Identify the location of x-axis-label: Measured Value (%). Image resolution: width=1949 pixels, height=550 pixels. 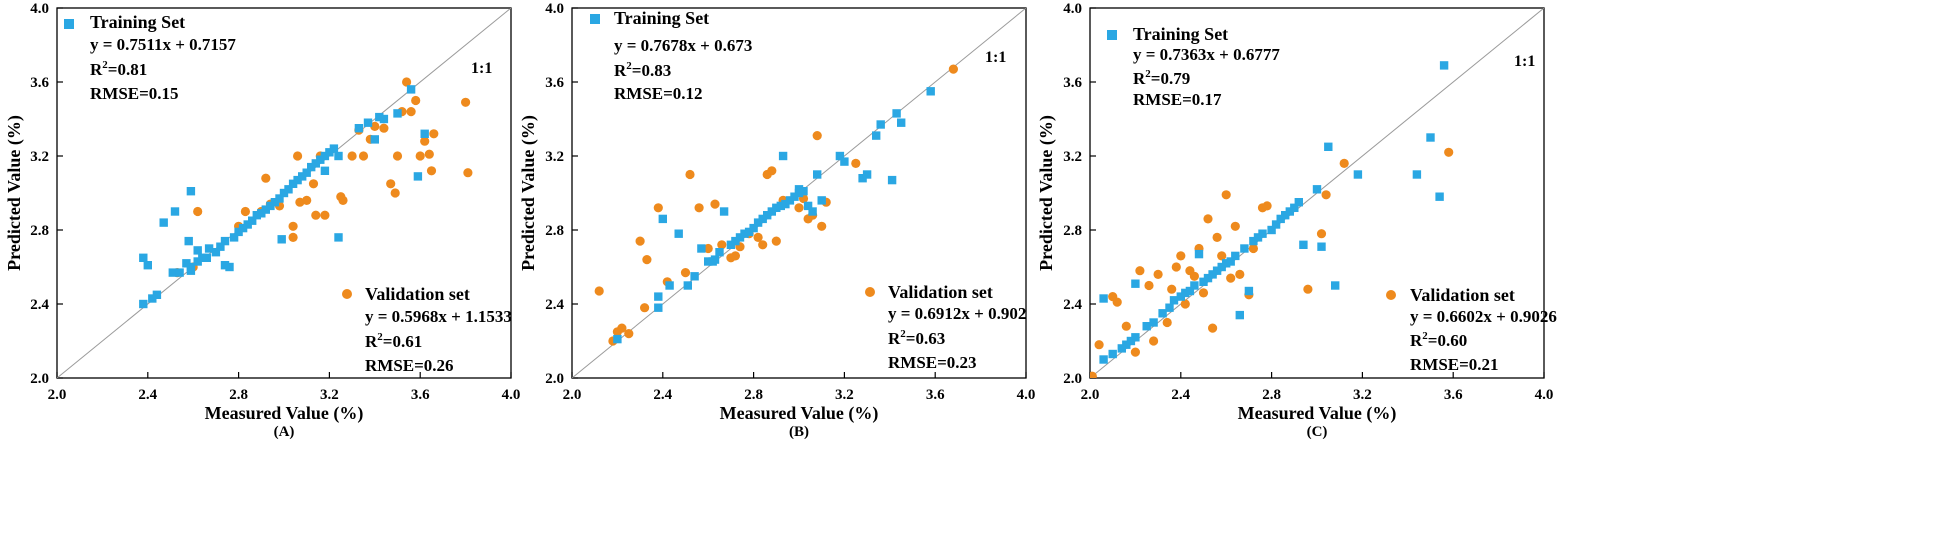
(1317, 413).